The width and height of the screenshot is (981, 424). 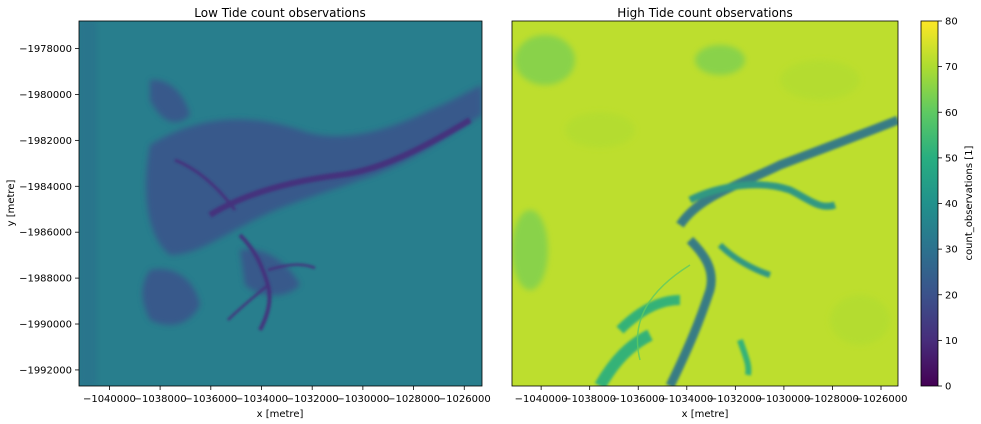 What do you see at coordinates (45, 233) in the screenshot?
I see `y-tick-label: −1986000` at bounding box center [45, 233].